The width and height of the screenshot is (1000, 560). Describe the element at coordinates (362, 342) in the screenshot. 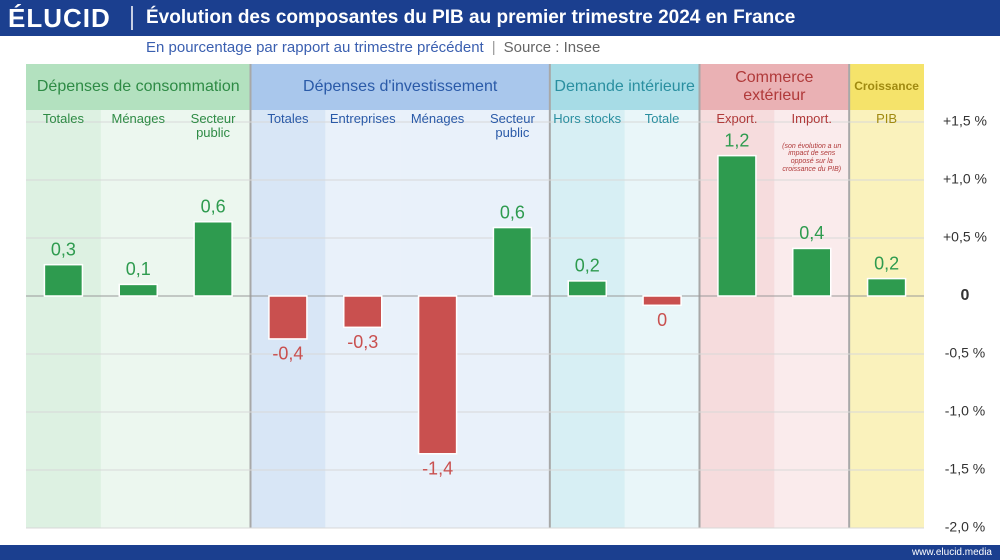

I see `value-label: -0,3` at that location.